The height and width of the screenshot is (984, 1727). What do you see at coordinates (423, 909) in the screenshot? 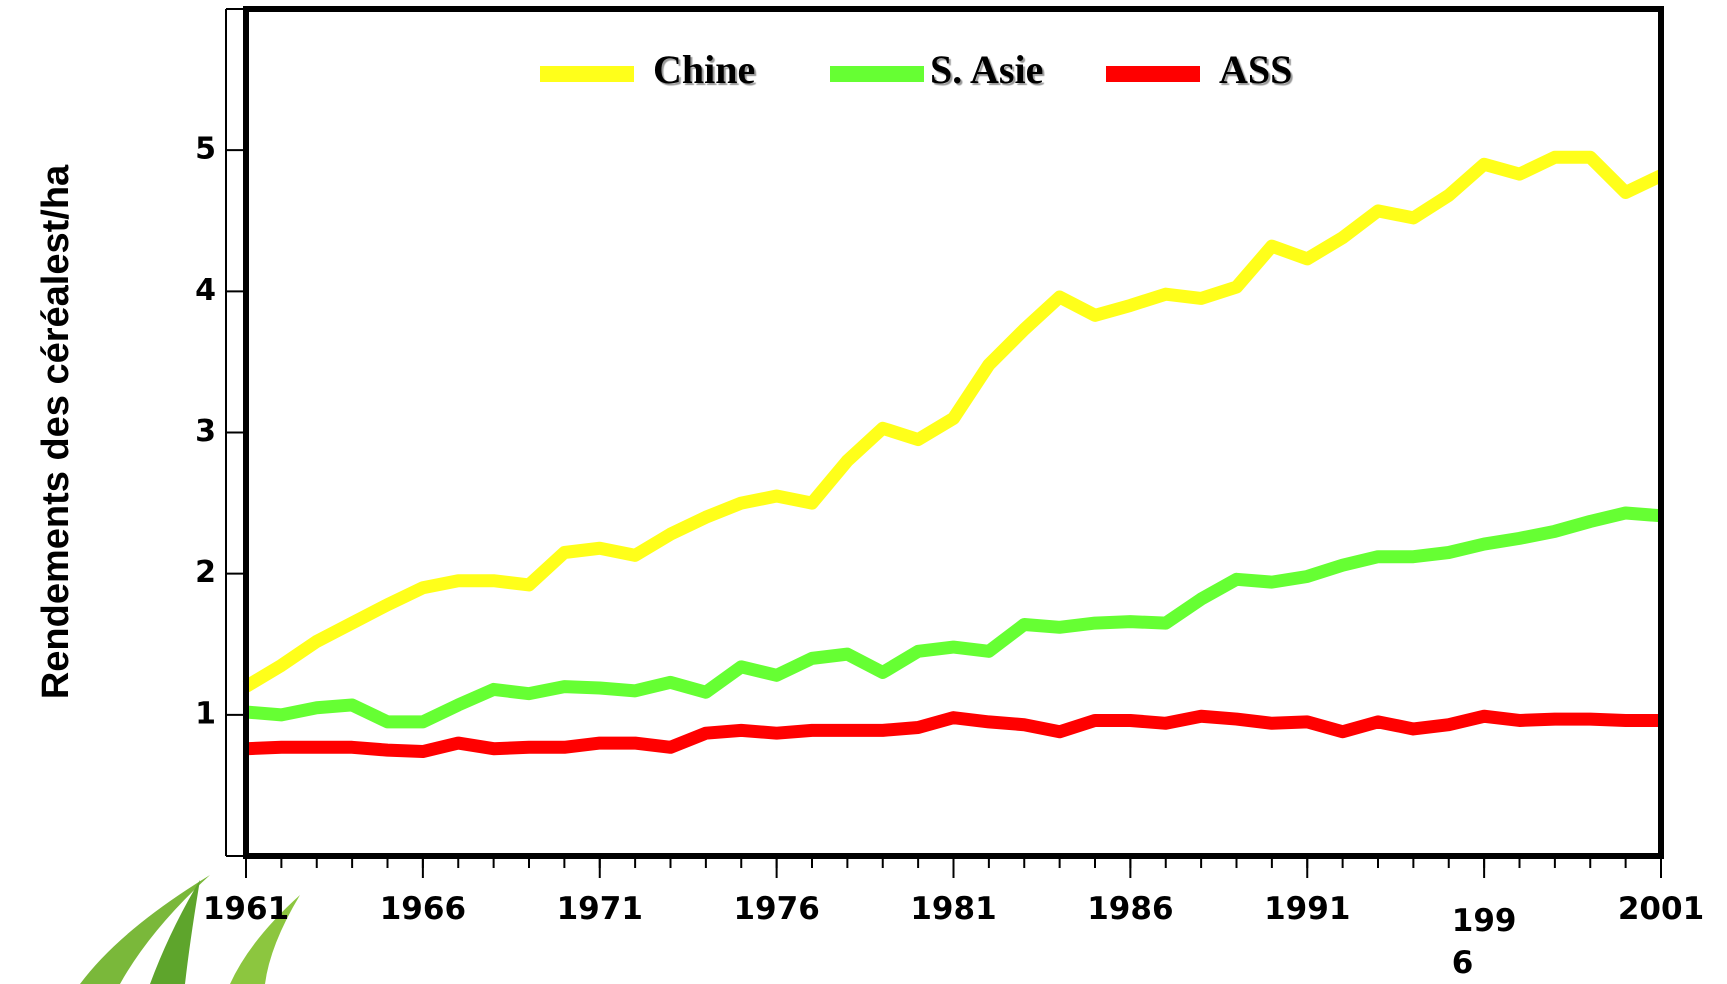
I see `x-tick-label: 1966` at bounding box center [423, 909].